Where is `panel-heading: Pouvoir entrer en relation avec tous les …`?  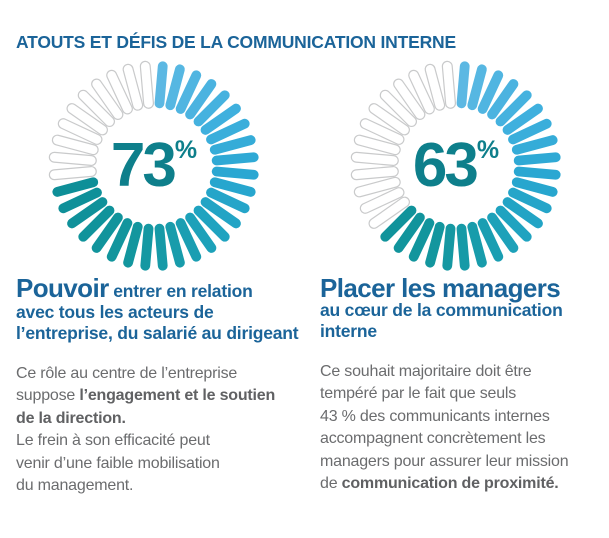 panel-heading: Pouvoir entrer en relation avec tous les … is located at coordinates (157, 308).